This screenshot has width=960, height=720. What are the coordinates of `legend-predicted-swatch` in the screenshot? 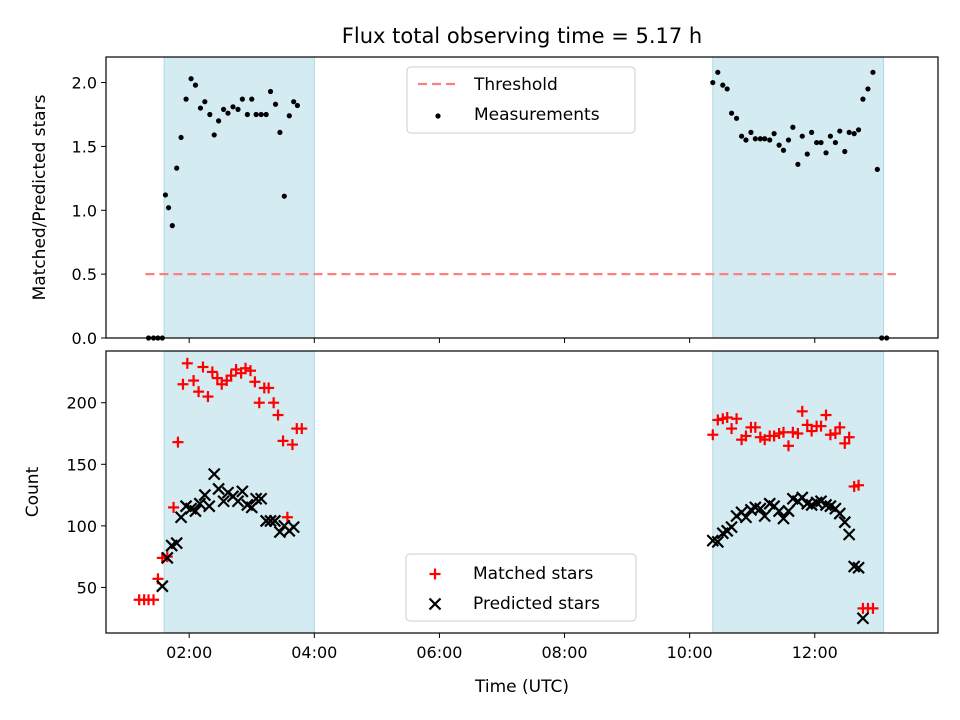 It's located at (435, 604).